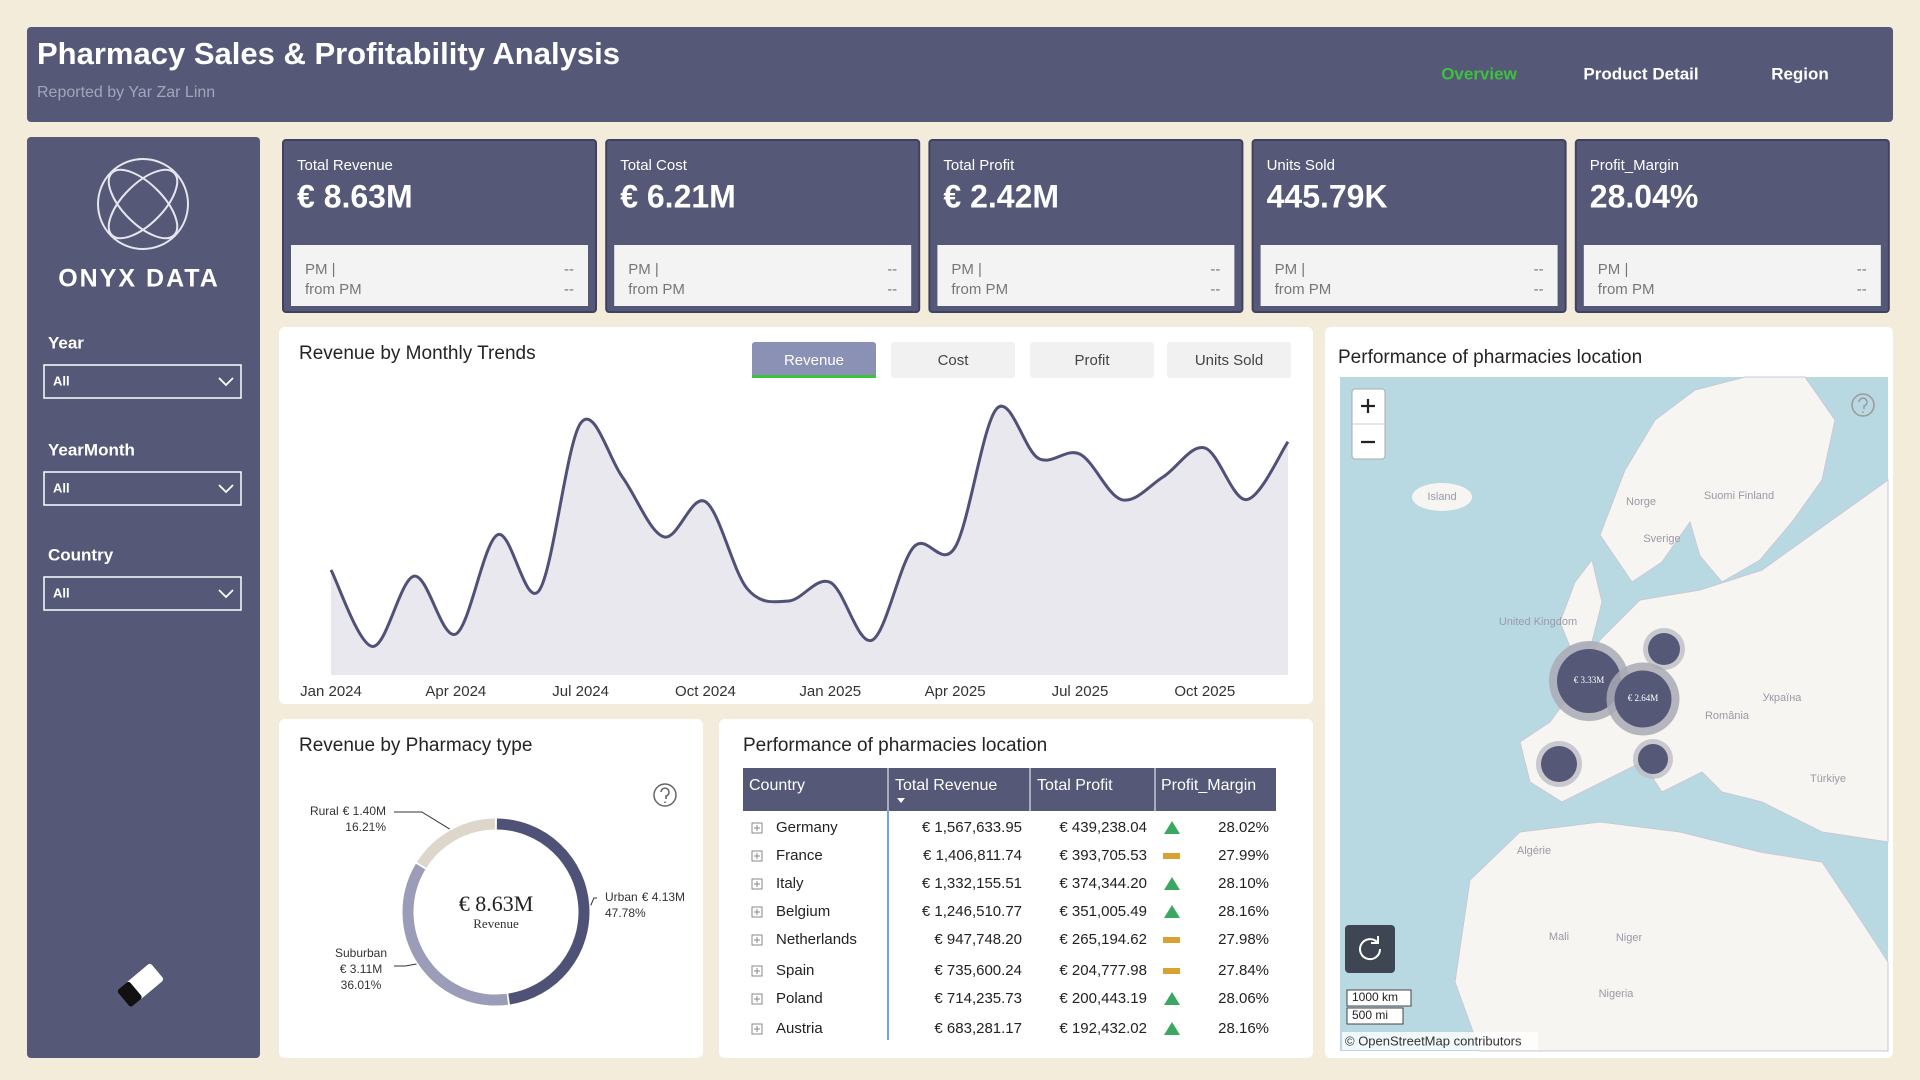  I want to click on column-header: Country, so click(777, 785).